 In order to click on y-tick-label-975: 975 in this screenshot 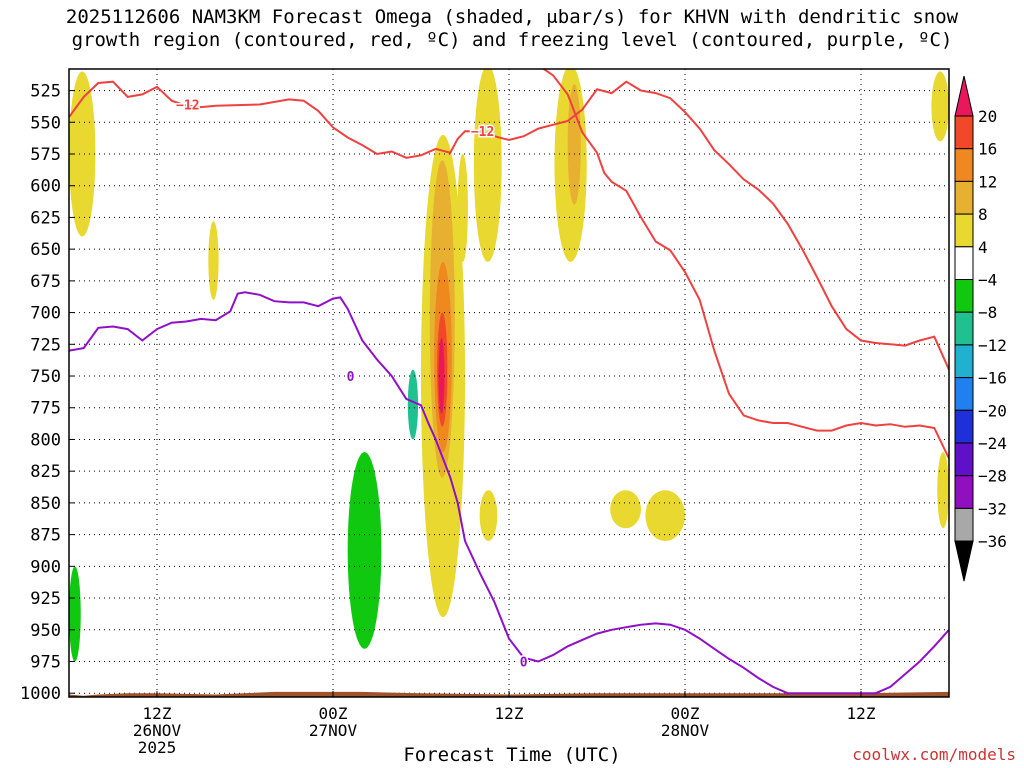, I will do `click(45, 662)`.